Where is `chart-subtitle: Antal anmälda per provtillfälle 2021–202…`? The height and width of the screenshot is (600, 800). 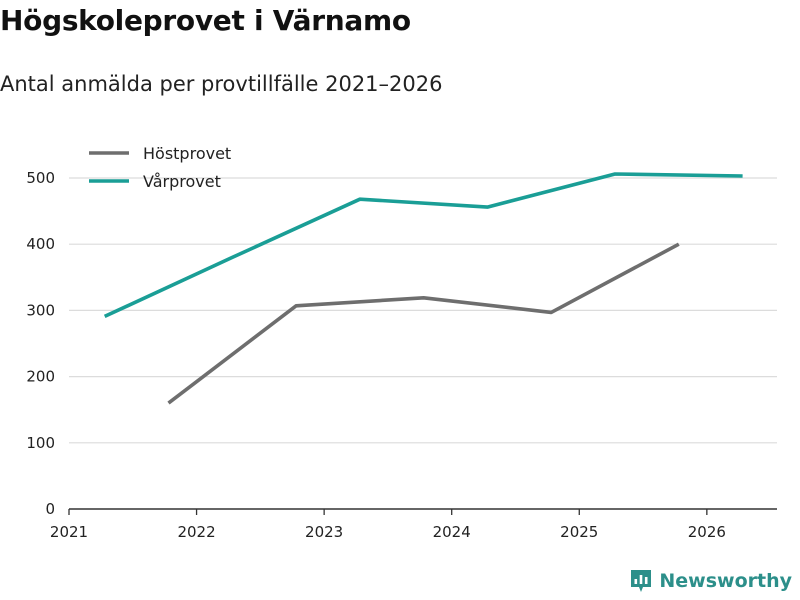
chart-subtitle: Antal anmälda per provtillfälle 2021–202… is located at coordinates (221, 84).